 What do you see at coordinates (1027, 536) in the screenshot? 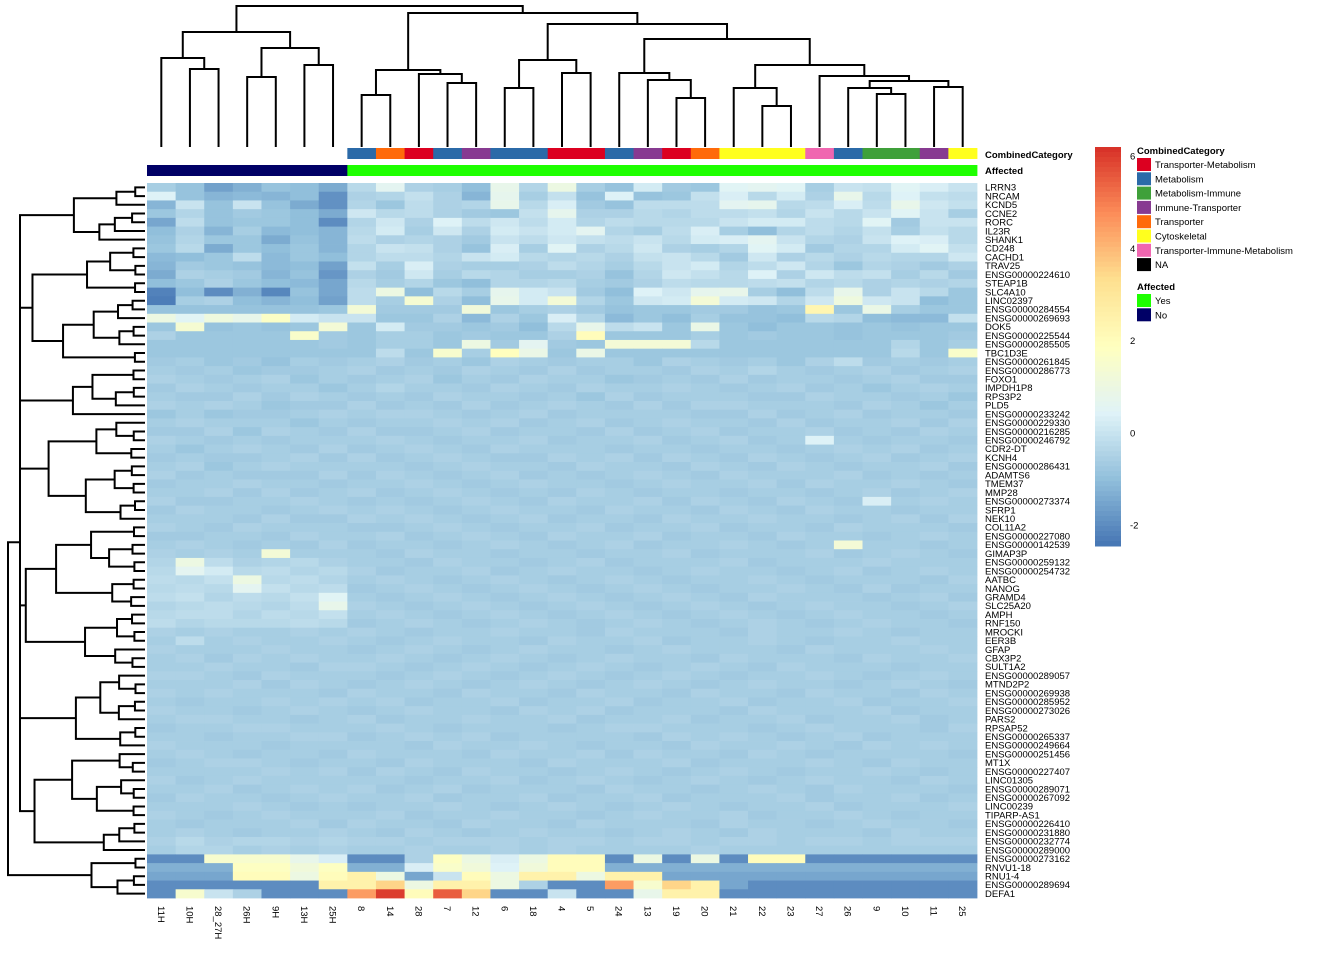
I see `row-label: ENSG00000227080` at bounding box center [1027, 536].